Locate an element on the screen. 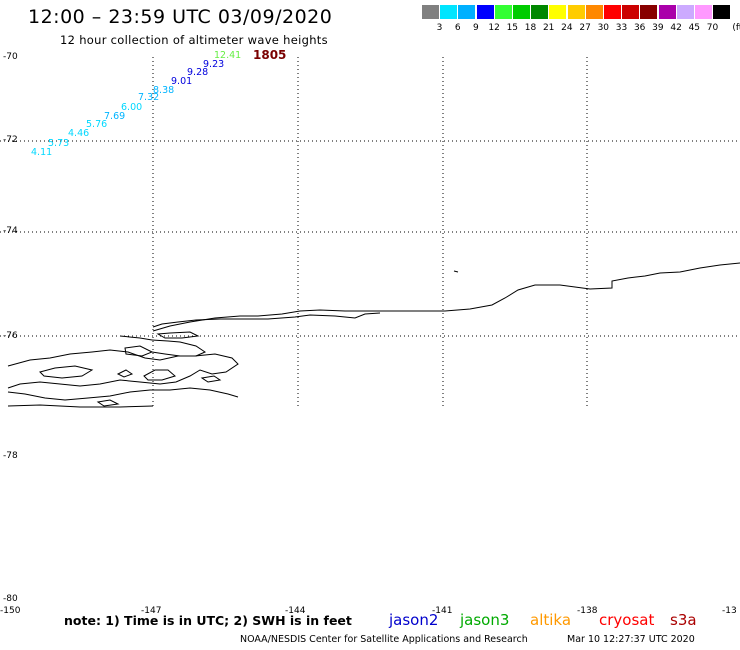  timestamp: Mar 10 12:27:37 UTC 2020 is located at coordinates (631, 639).